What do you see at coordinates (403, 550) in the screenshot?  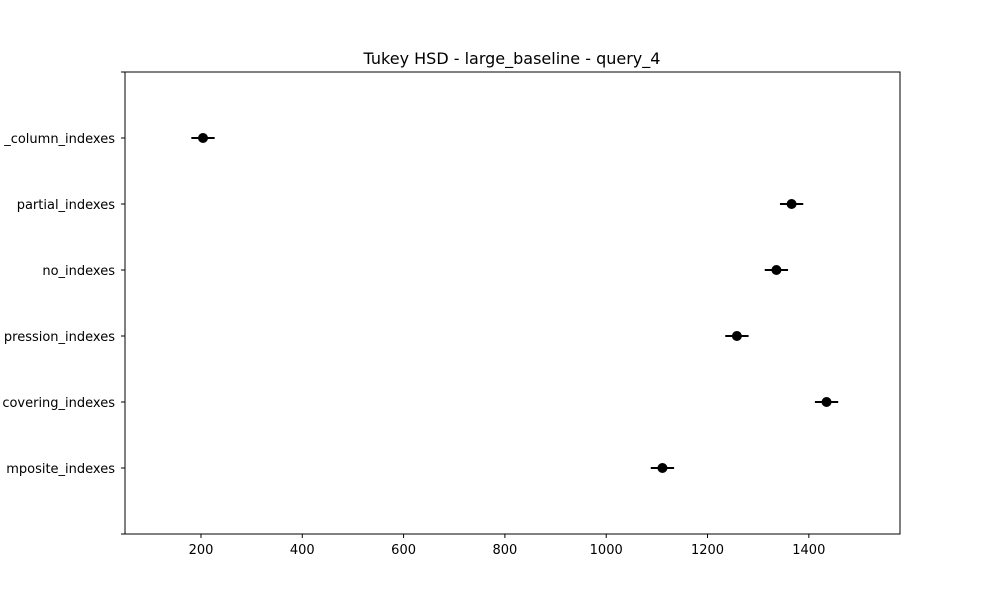 I see `x-tick-label: 600` at bounding box center [403, 550].